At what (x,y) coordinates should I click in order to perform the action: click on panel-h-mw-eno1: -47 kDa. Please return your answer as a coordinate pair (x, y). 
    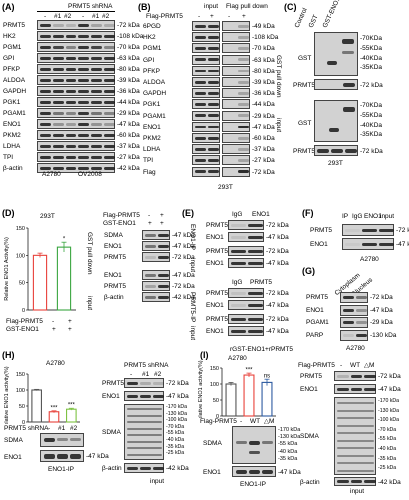
    Looking at the image, I should click on (97, 456).